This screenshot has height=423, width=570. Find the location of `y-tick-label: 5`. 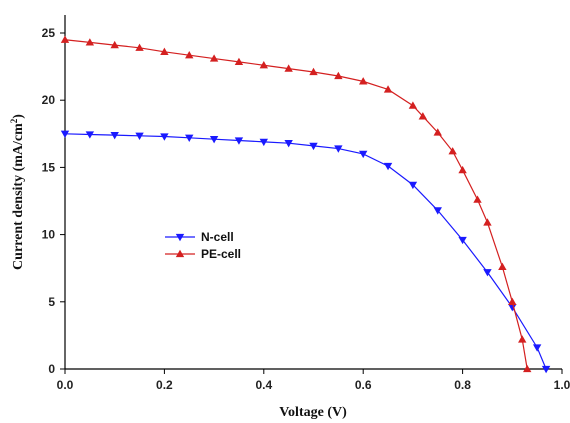

y-tick-label: 5 is located at coordinates (51, 302).